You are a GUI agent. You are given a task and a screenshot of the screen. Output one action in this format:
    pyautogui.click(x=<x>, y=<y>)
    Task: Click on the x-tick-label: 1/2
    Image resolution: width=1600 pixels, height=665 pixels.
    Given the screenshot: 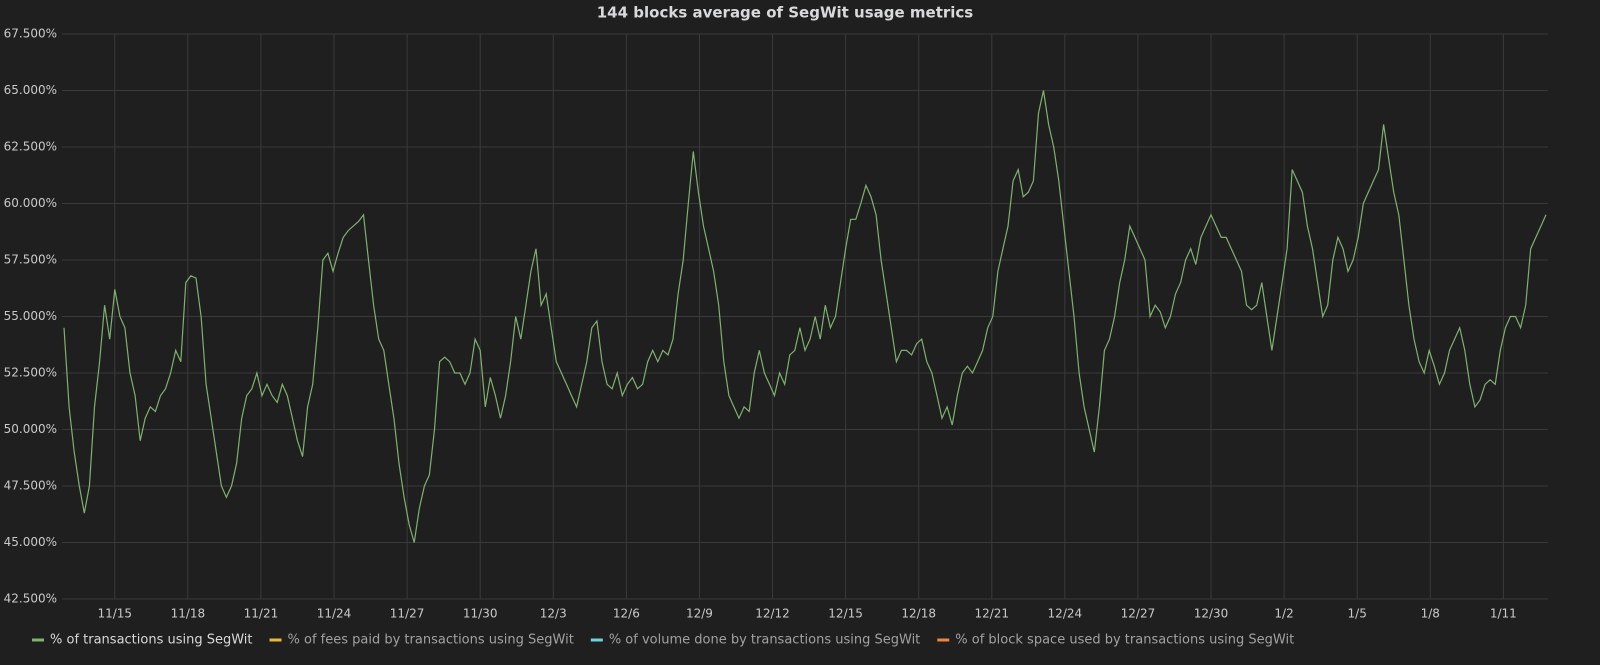 What is the action you would take?
    pyautogui.click(x=1283, y=614)
    